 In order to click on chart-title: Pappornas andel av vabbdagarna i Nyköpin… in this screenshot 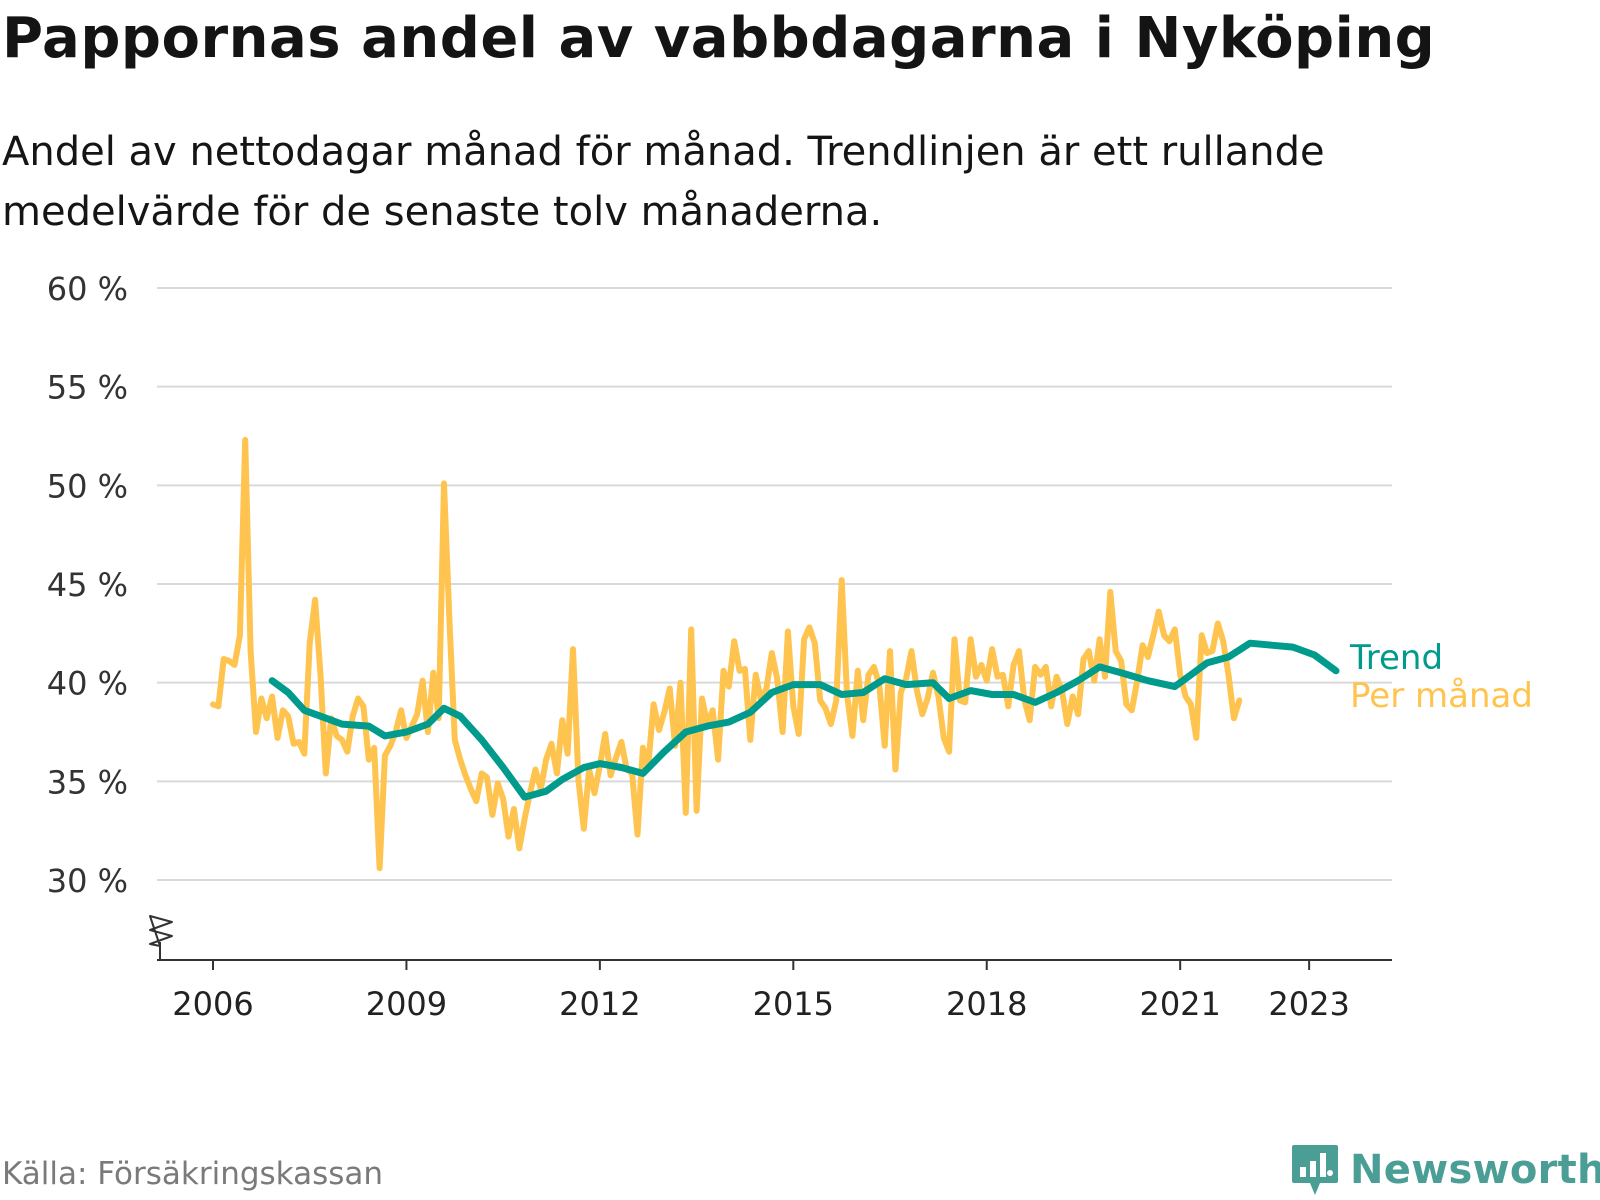, I will do `click(719, 38)`.